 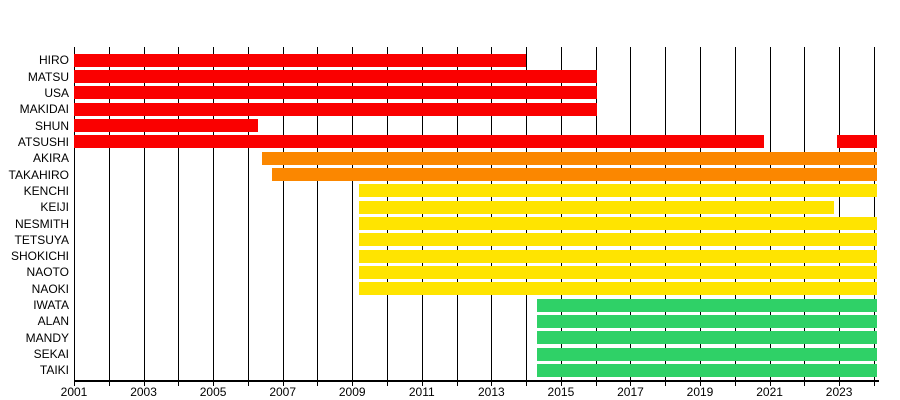 What do you see at coordinates (769, 392) in the screenshot?
I see `x-axis-tick-label: 2021` at bounding box center [769, 392].